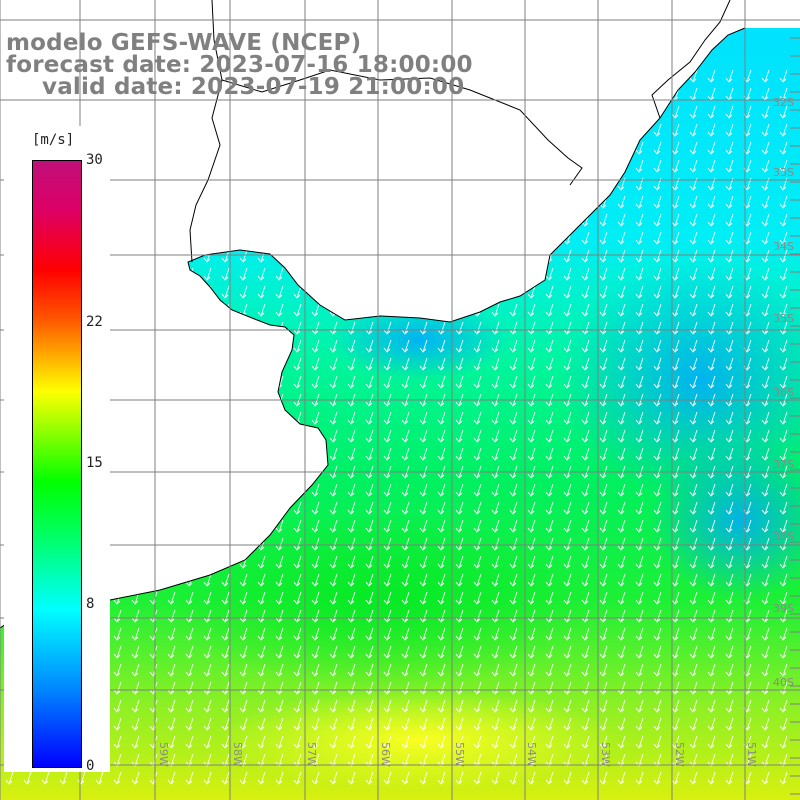  What do you see at coordinates (783, 682) in the screenshot?
I see `latitude-label: 40S` at bounding box center [783, 682].